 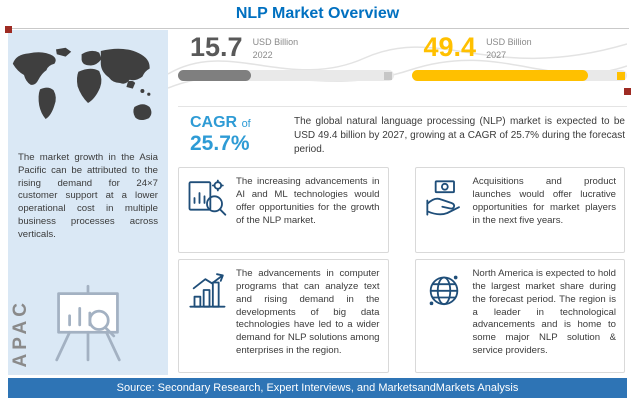 I want to click on market-size-2022: 15.7 USD Billion 2022, so click(x=286, y=66).